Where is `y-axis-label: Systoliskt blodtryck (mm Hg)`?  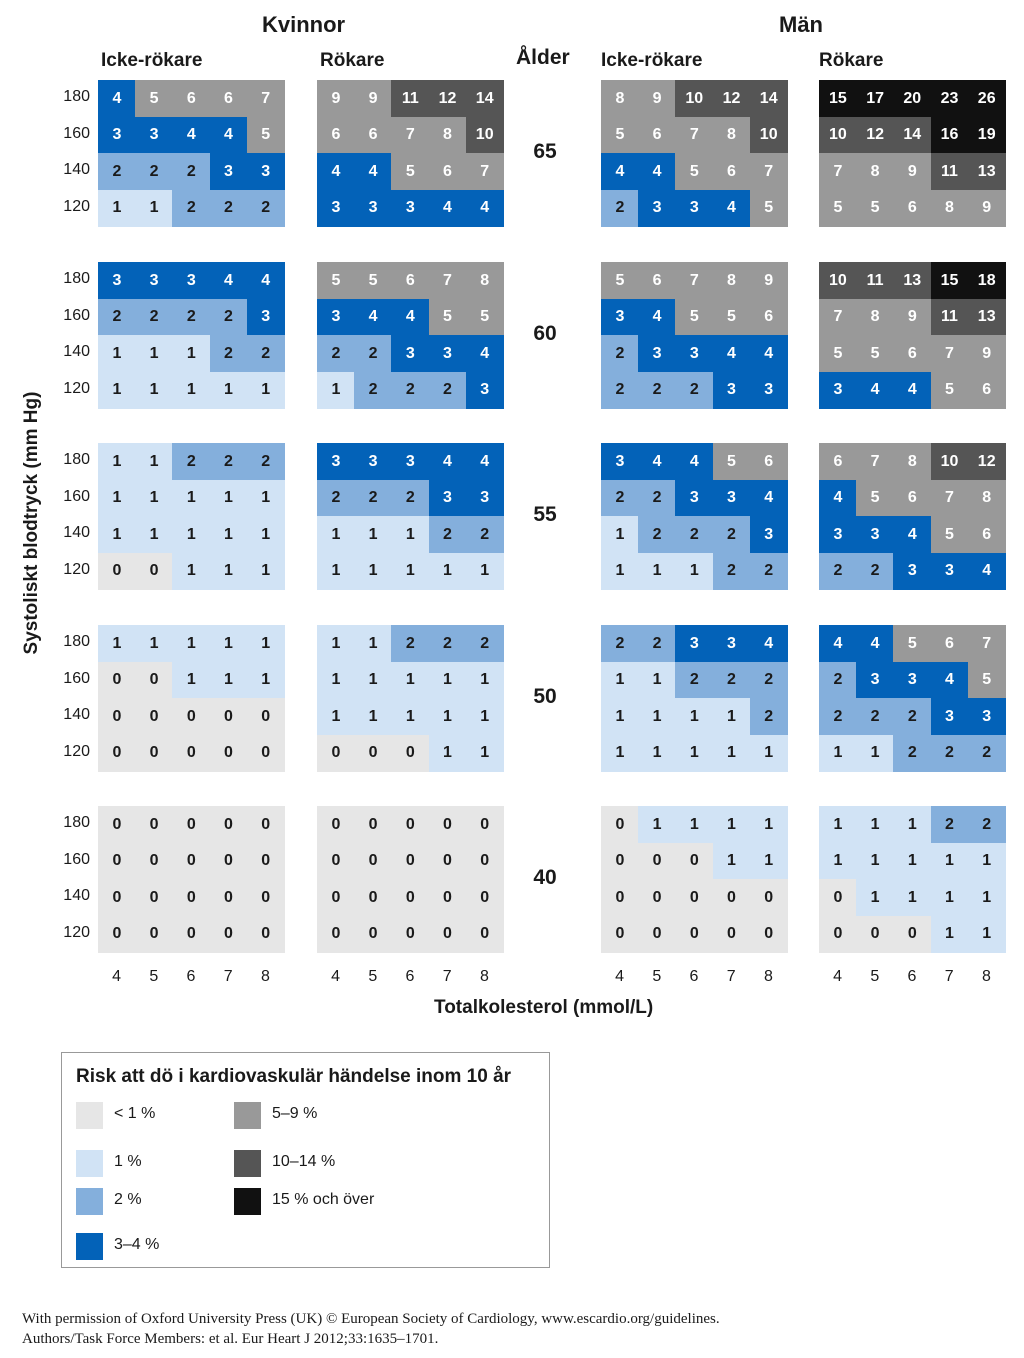
y-axis-label: Systoliskt blodtryck (mm Hg) is located at coordinates (31, 523).